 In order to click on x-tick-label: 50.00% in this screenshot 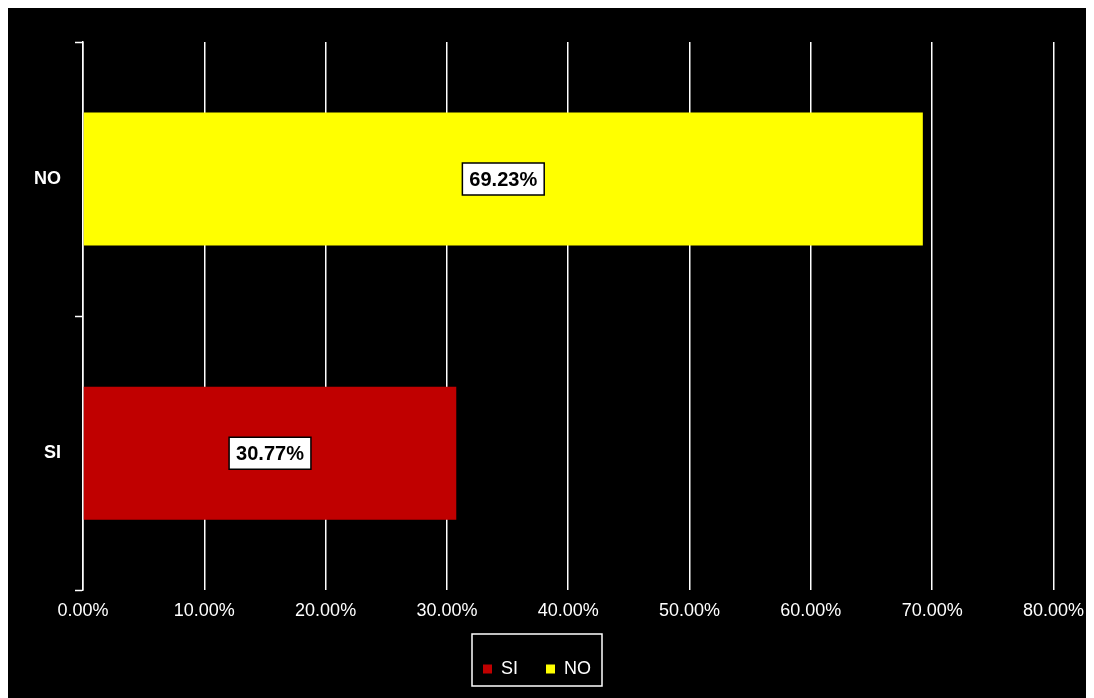, I will do `click(690, 610)`.